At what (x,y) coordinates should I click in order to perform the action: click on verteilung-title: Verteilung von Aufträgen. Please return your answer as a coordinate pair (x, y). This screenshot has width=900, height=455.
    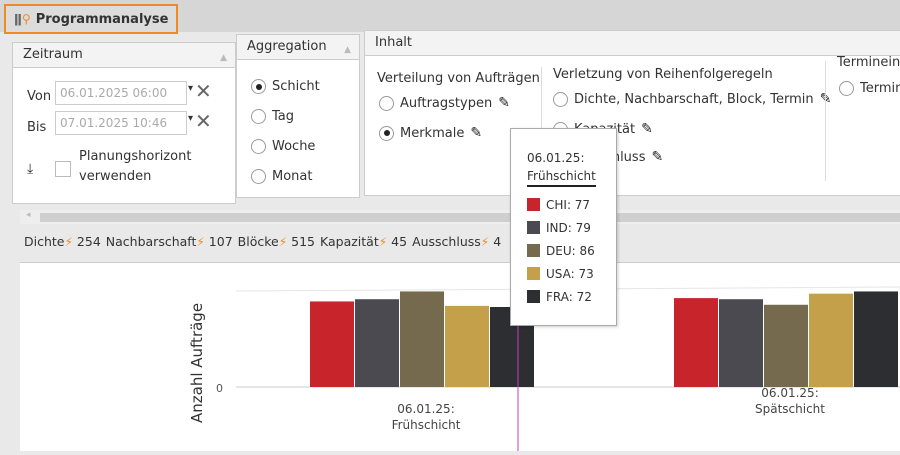
    Looking at the image, I should click on (458, 78).